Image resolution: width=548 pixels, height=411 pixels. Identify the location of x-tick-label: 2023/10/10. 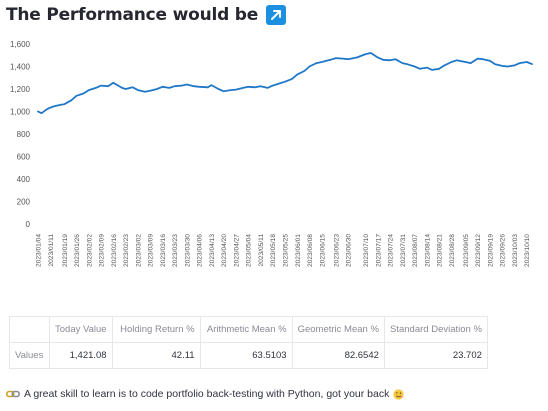
(527, 250).